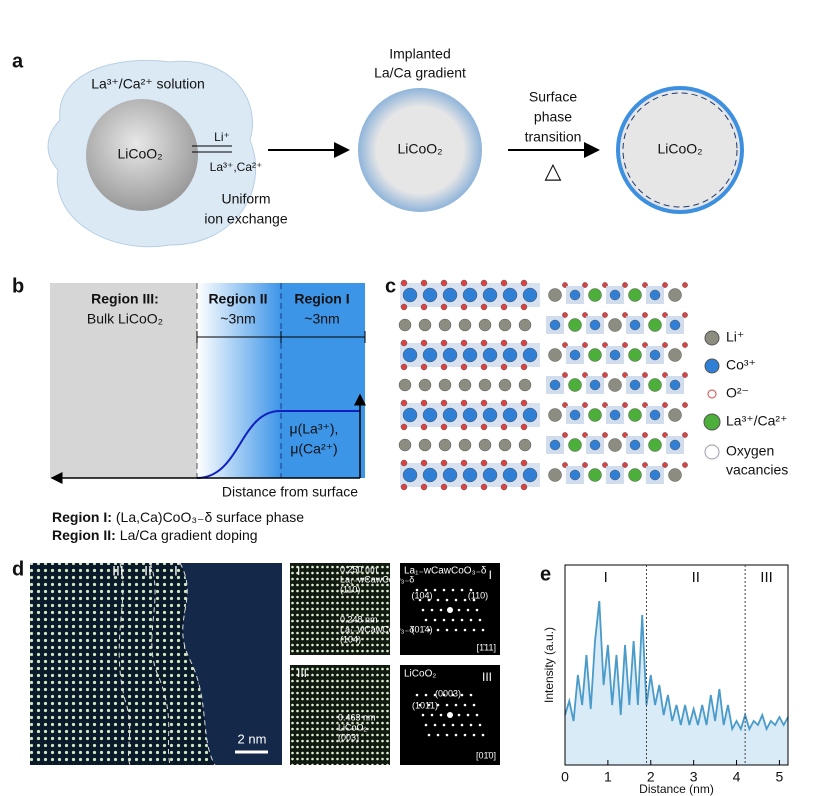 This screenshot has height=796, width=813. What do you see at coordinates (359, 619) in the screenshot?
I see `spacing: 0.248 nm` at bounding box center [359, 619].